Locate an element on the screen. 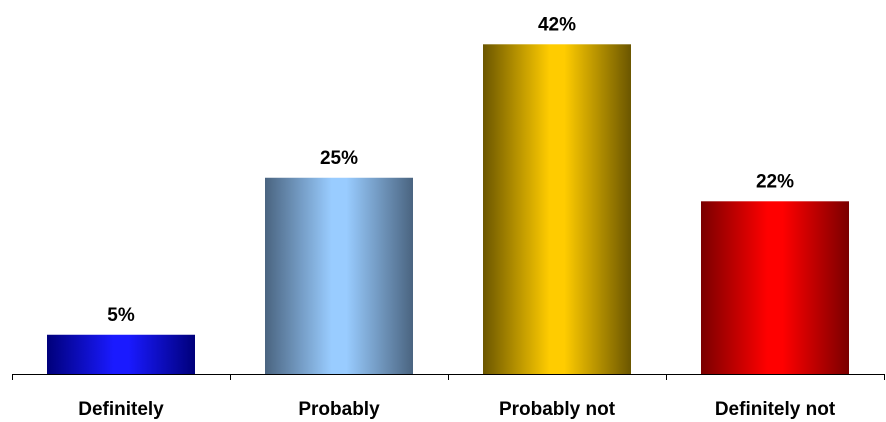 The width and height of the screenshot is (886, 422). value-label-probably-not: 42% is located at coordinates (557, 24).